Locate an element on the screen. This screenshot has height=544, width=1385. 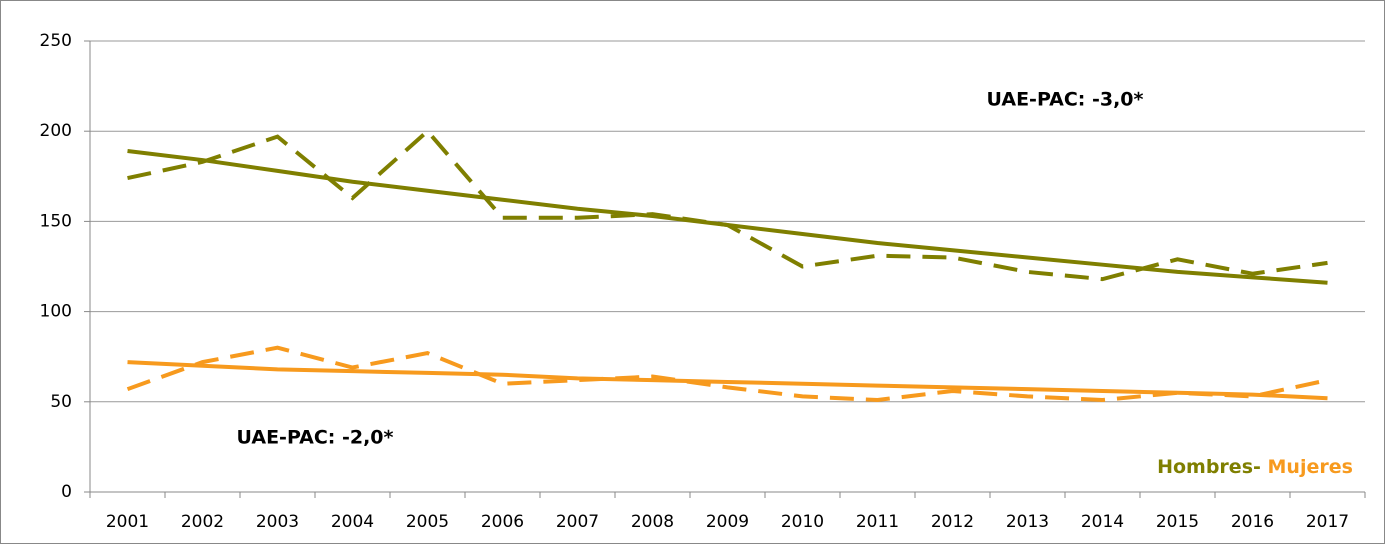
x-tick-label: 2012 is located at coordinates (952, 522).